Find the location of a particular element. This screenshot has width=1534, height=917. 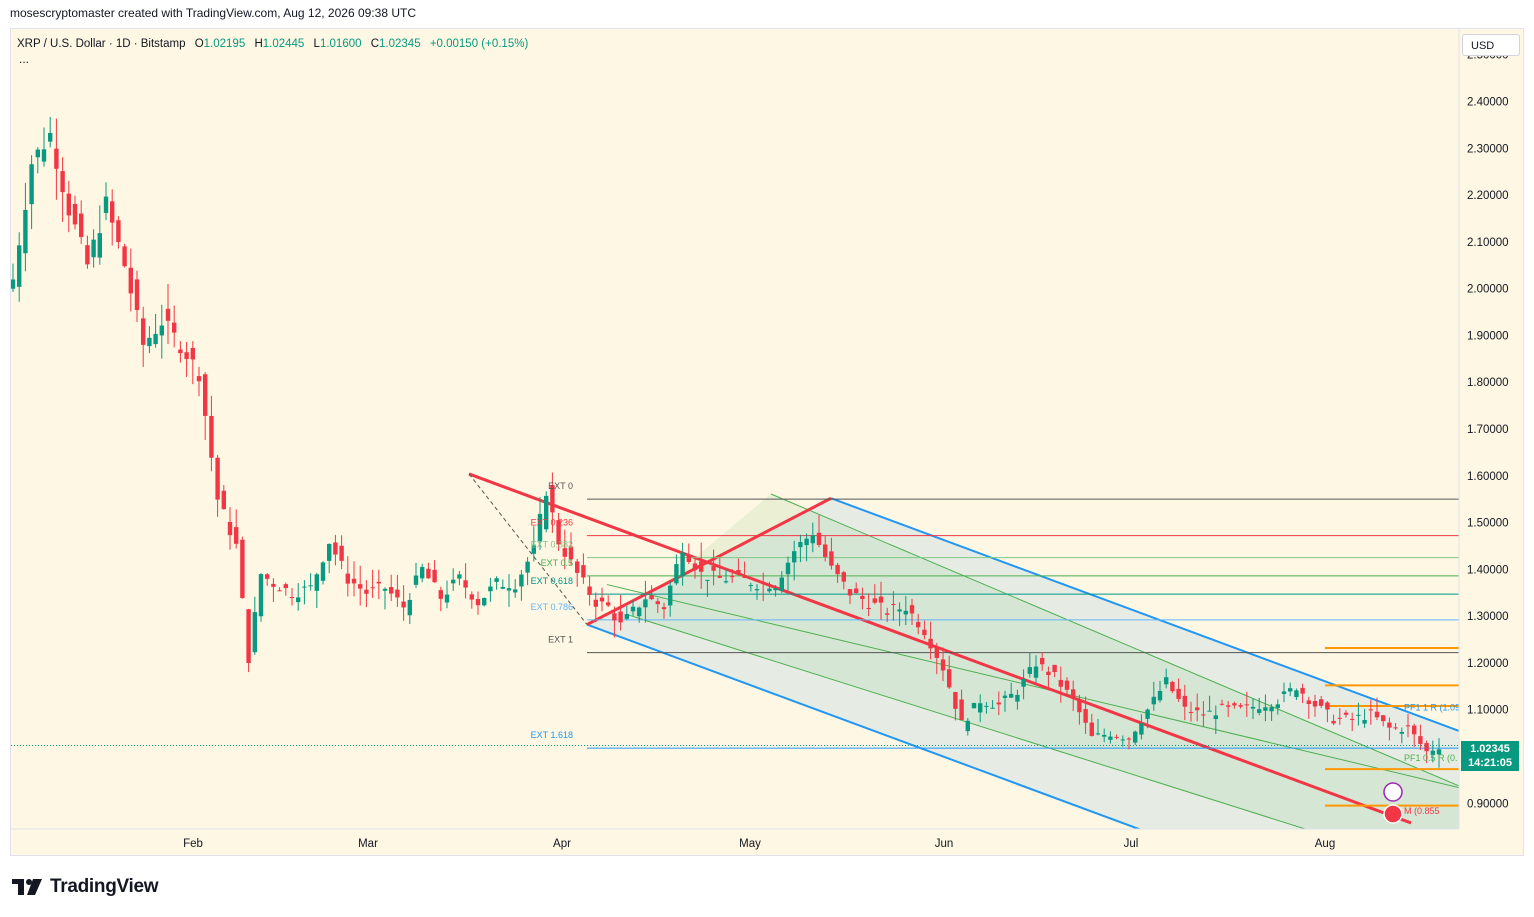

price-tick-label: 1.80000 is located at coordinates (1488, 383).